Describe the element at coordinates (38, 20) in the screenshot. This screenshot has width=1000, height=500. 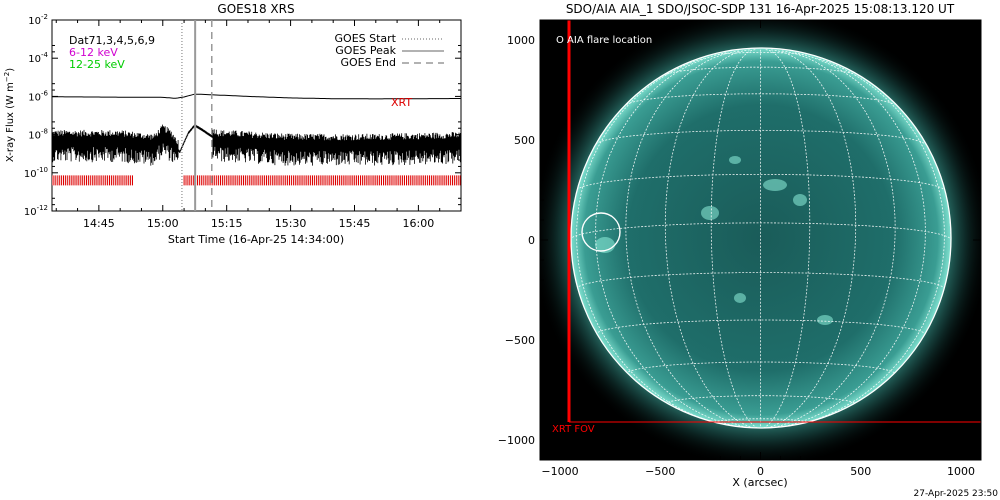
I see `goes-y-tick-label: 10⁻²` at that location.